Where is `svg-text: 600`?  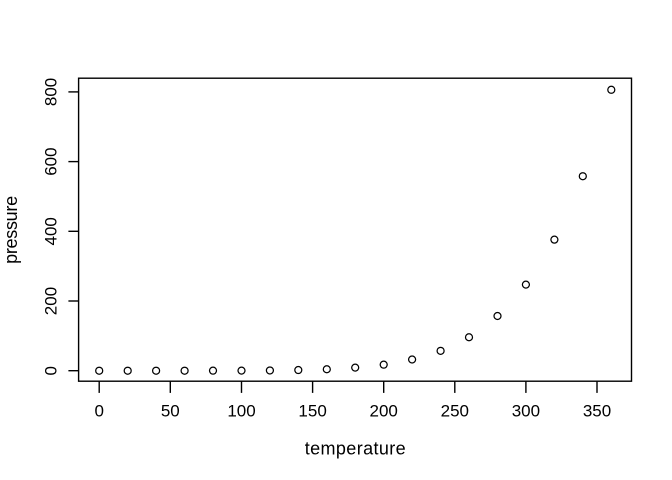
svg-text: 600 is located at coordinates (50, 161).